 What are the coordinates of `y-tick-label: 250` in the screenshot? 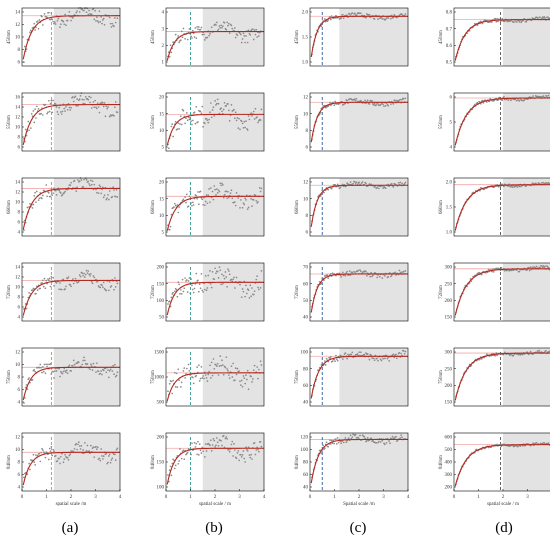 It's located at (449, 369).